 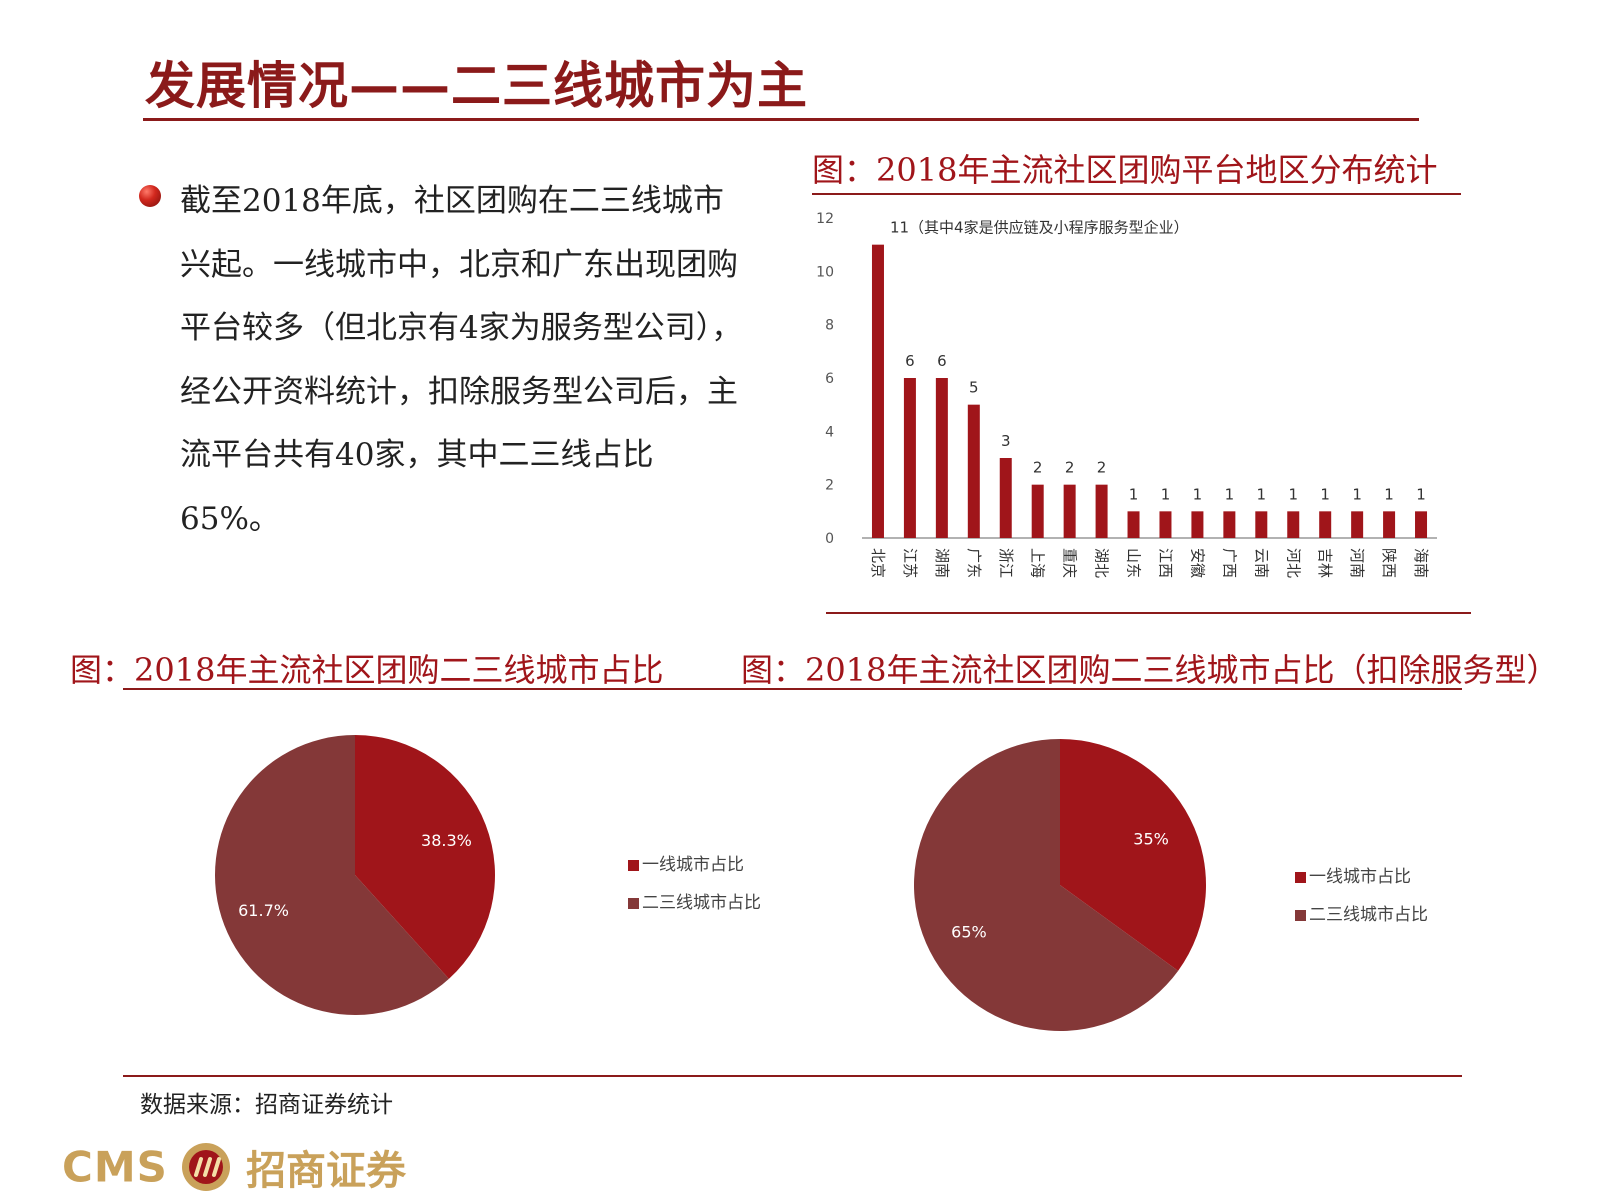 What do you see at coordinates (1006, 441) in the screenshot?
I see `data-label: 3` at bounding box center [1006, 441].